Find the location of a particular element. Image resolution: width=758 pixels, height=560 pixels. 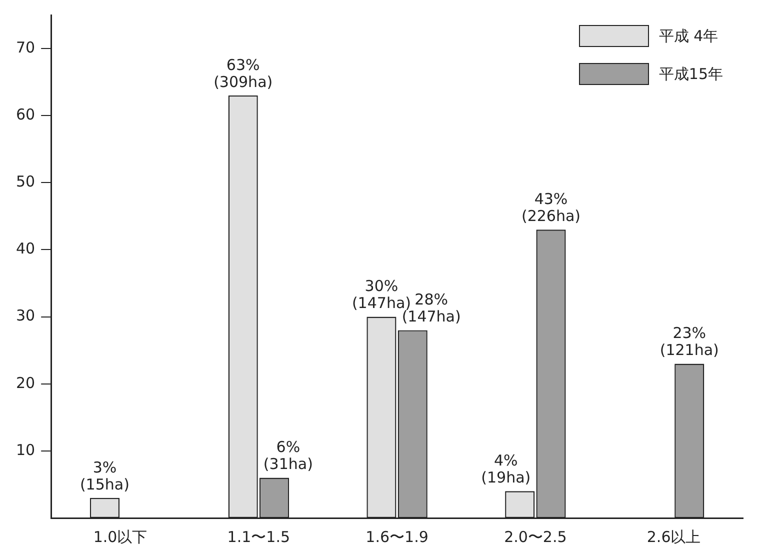

y-tick-label: 40 is located at coordinates (26, 249).